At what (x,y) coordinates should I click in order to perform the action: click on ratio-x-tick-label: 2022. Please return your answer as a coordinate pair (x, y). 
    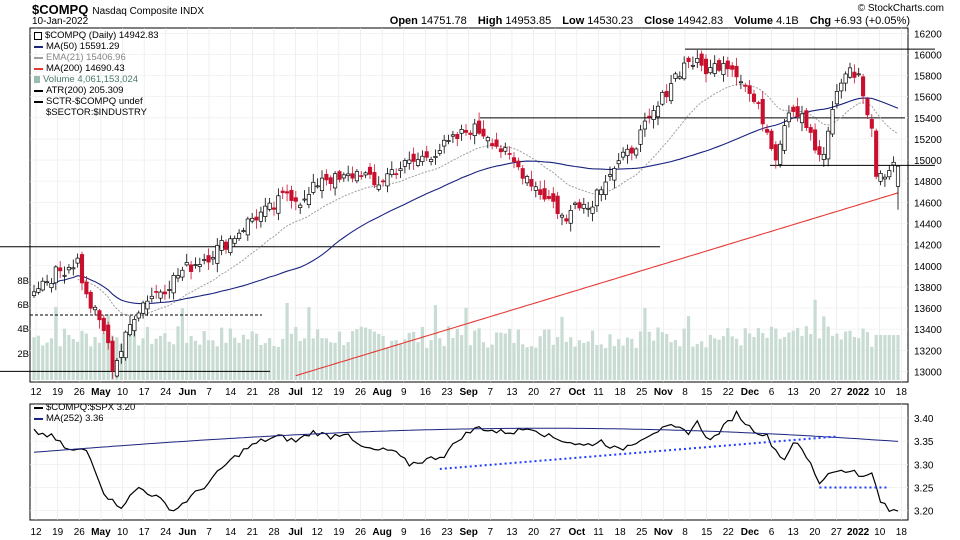
    Looking at the image, I should click on (858, 532).